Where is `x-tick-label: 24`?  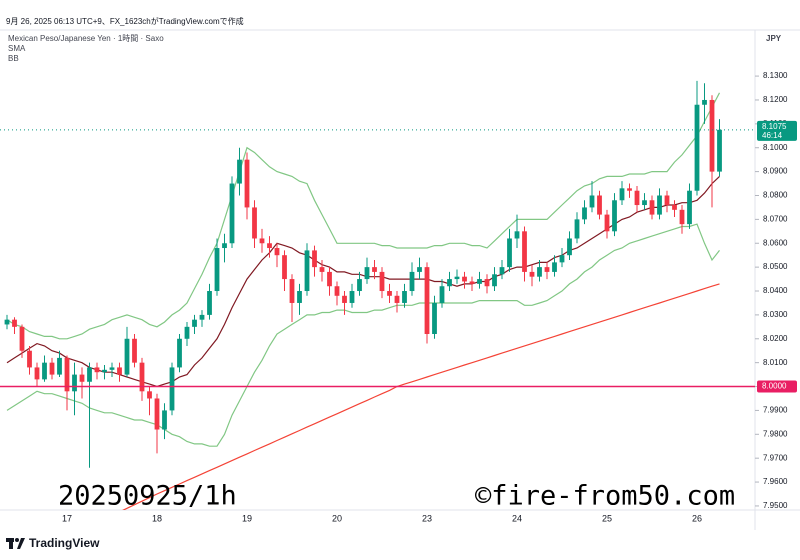 x-tick-label: 24 is located at coordinates (517, 518).